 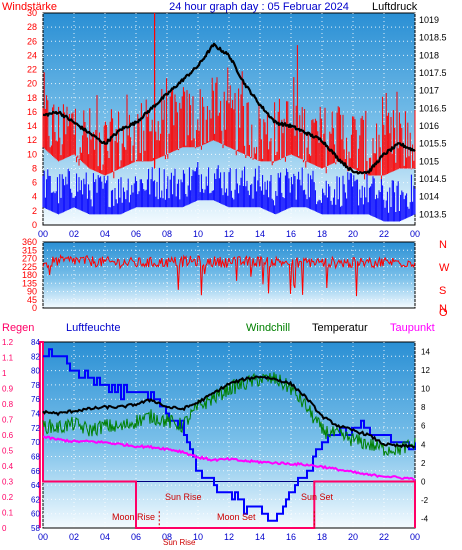 What do you see at coordinates (8, 404) in the screenshot?
I see `rain-tick-label: 0.8` at bounding box center [8, 404].